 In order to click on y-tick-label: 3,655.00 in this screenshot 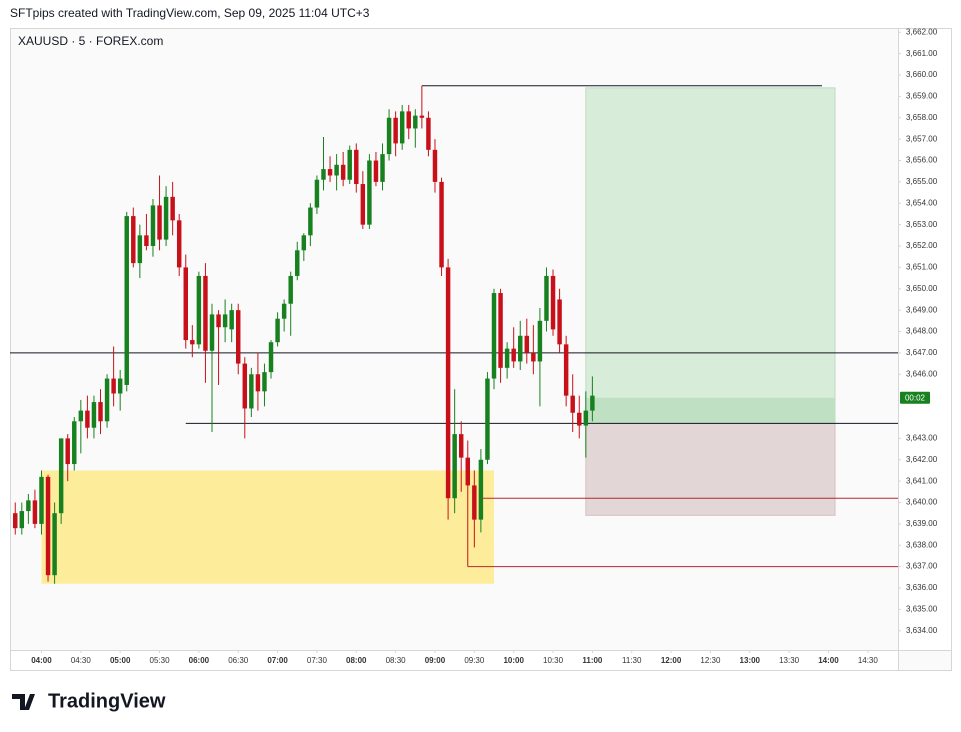, I will do `click(922, 181)`.